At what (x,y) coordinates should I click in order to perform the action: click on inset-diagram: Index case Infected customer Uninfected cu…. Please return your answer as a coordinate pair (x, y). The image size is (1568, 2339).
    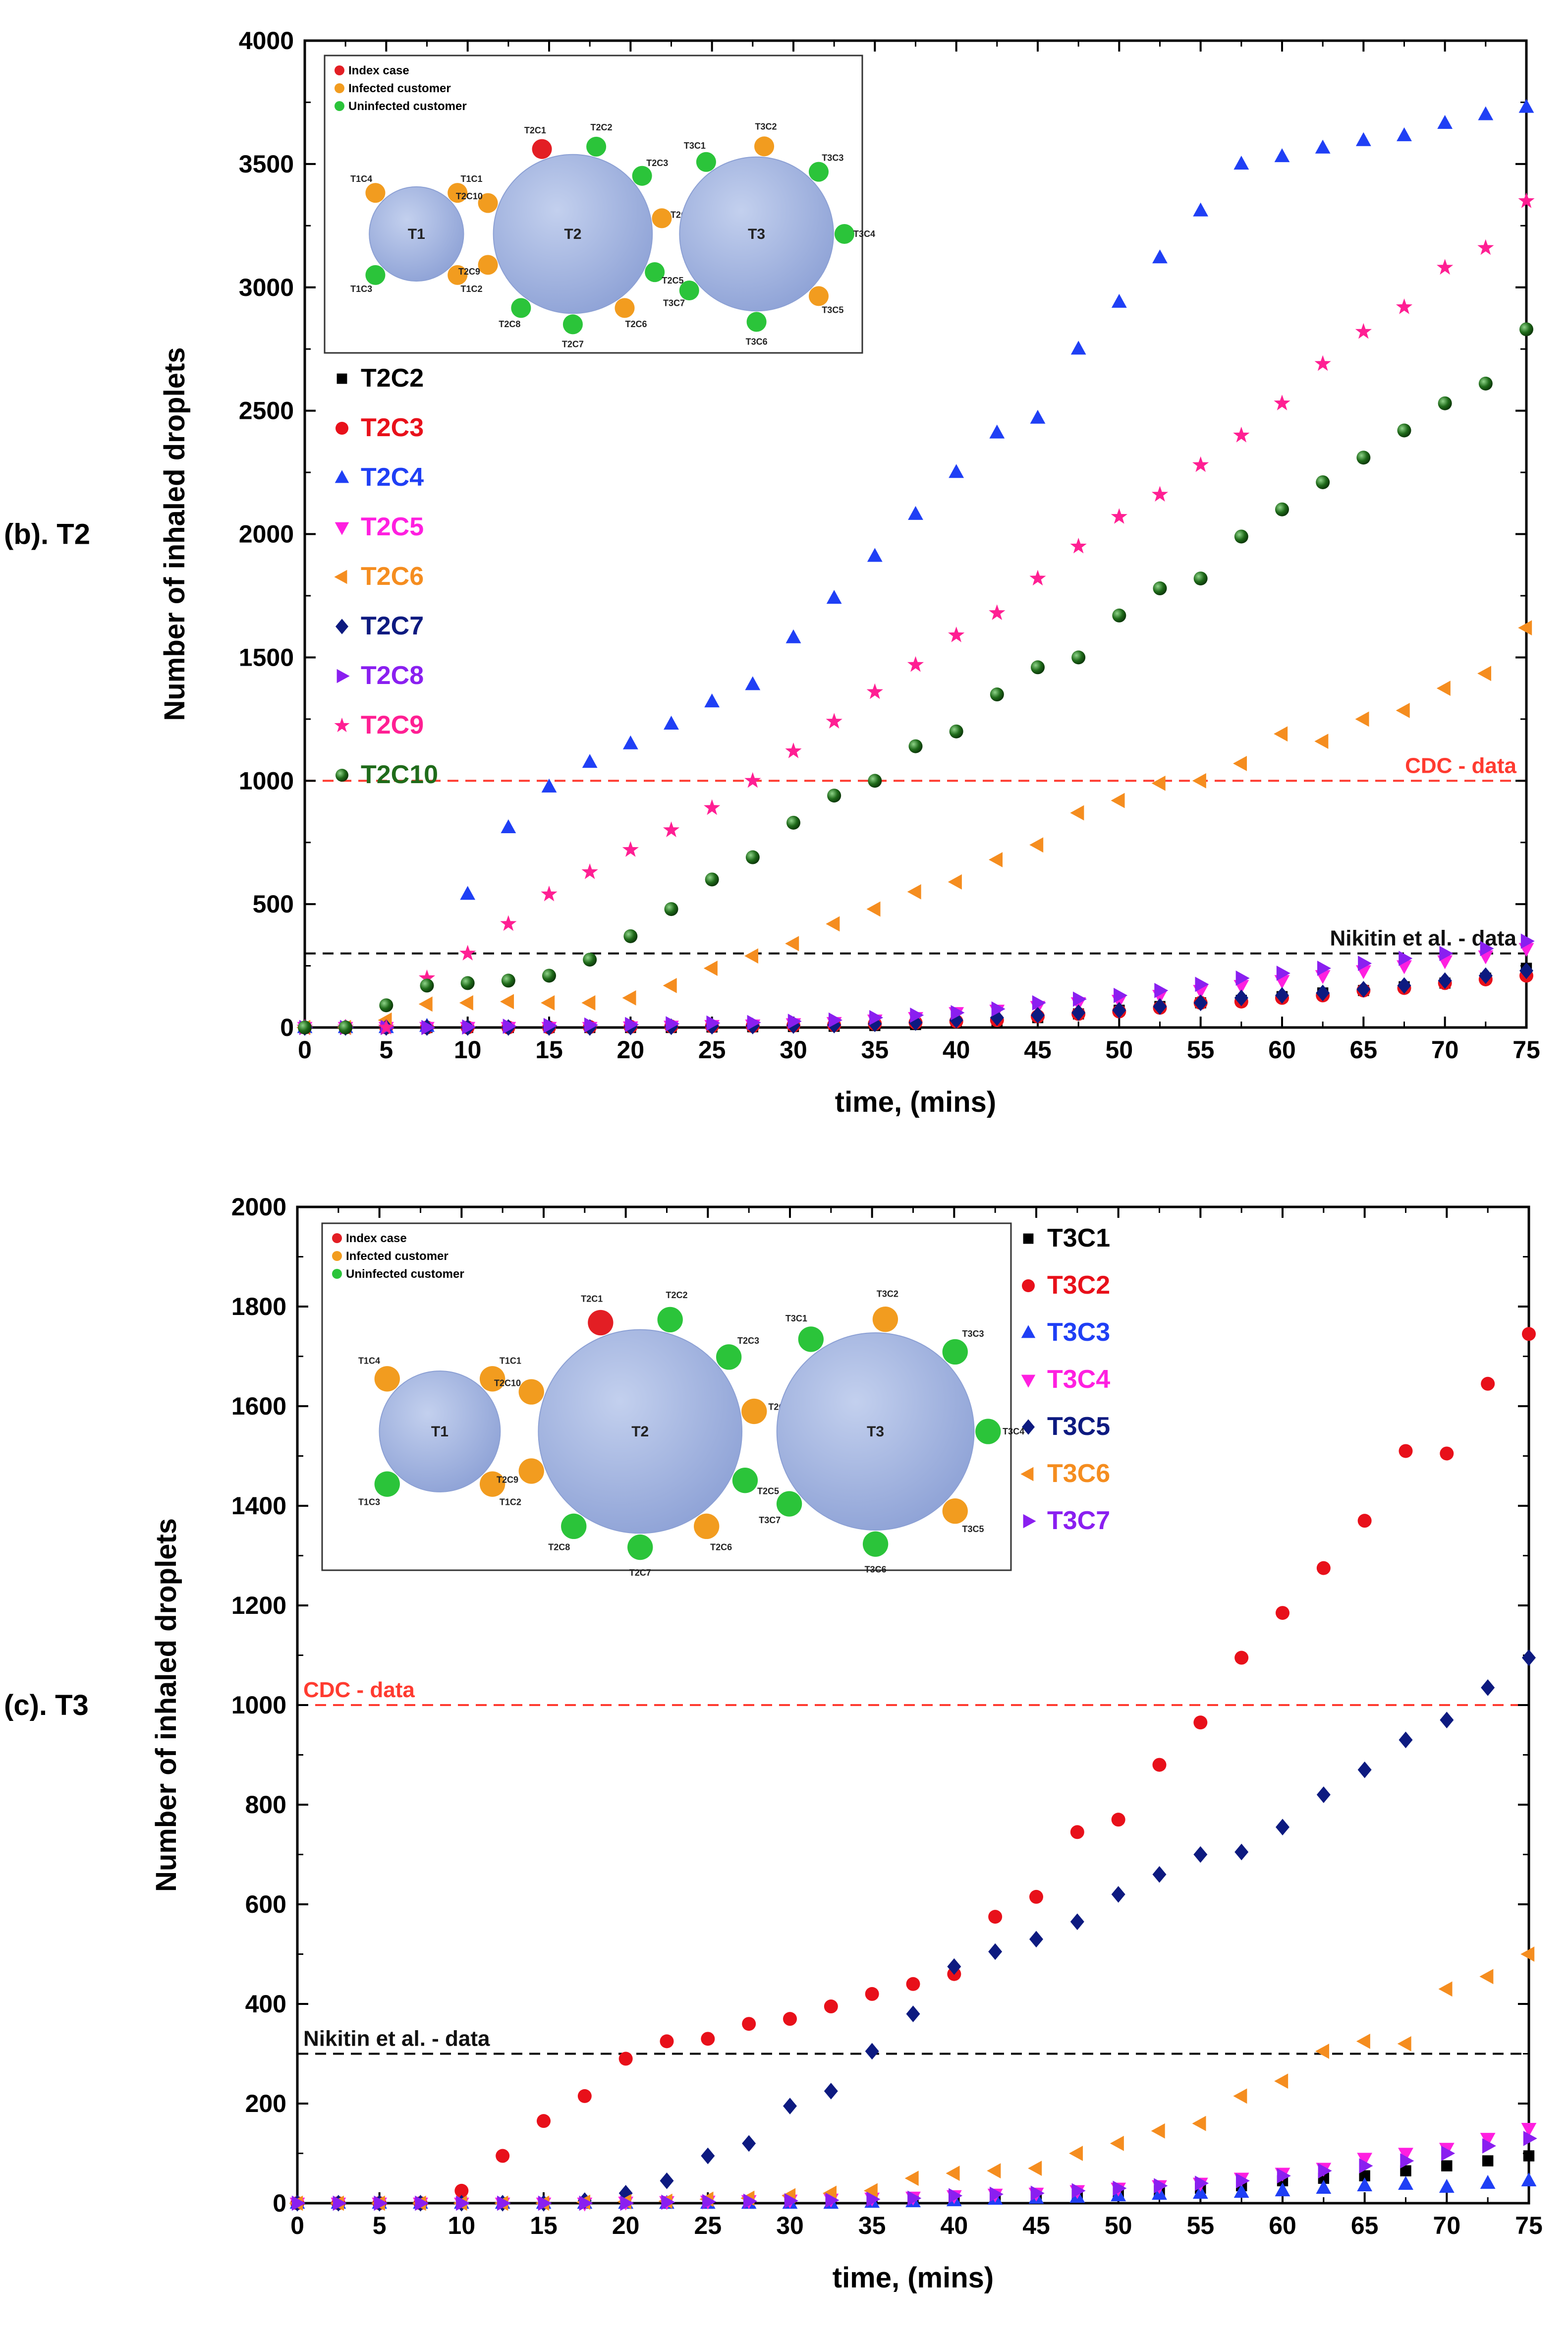
    Looking at the image, I should click on (672, 1400).